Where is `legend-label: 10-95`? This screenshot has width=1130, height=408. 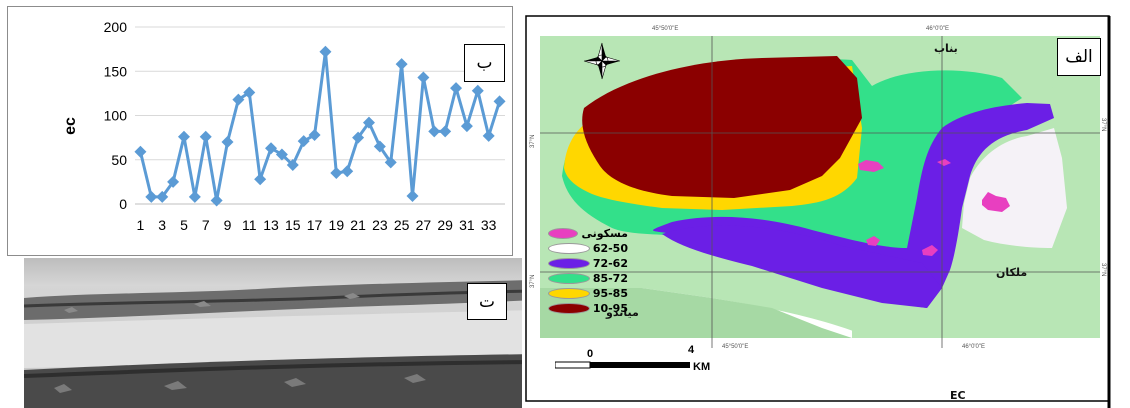 legend-label: 10-95 is located at coordinates (610, 308).